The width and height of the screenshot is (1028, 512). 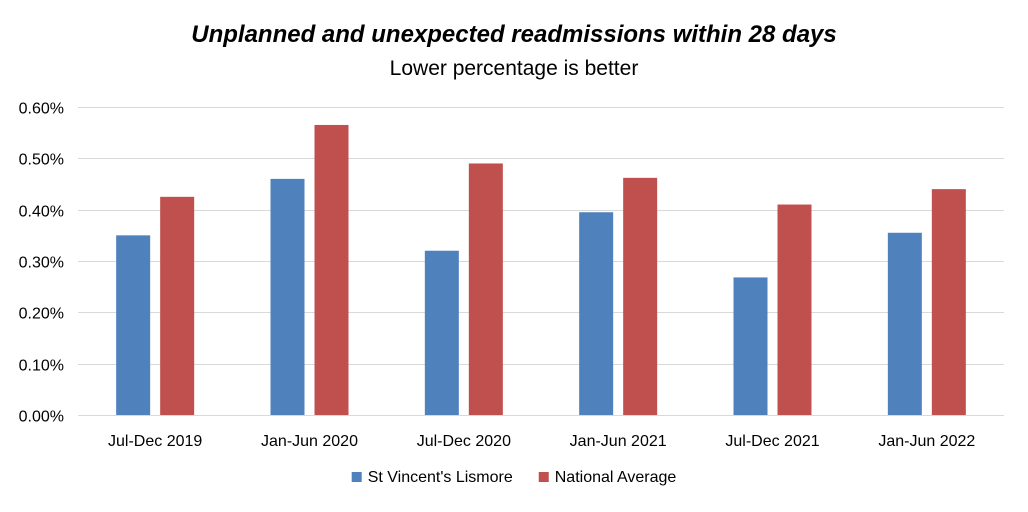 I want to click on legend-item-st-vincents-lismore: St Vincent's Lismore, so click(x=432, y=477).